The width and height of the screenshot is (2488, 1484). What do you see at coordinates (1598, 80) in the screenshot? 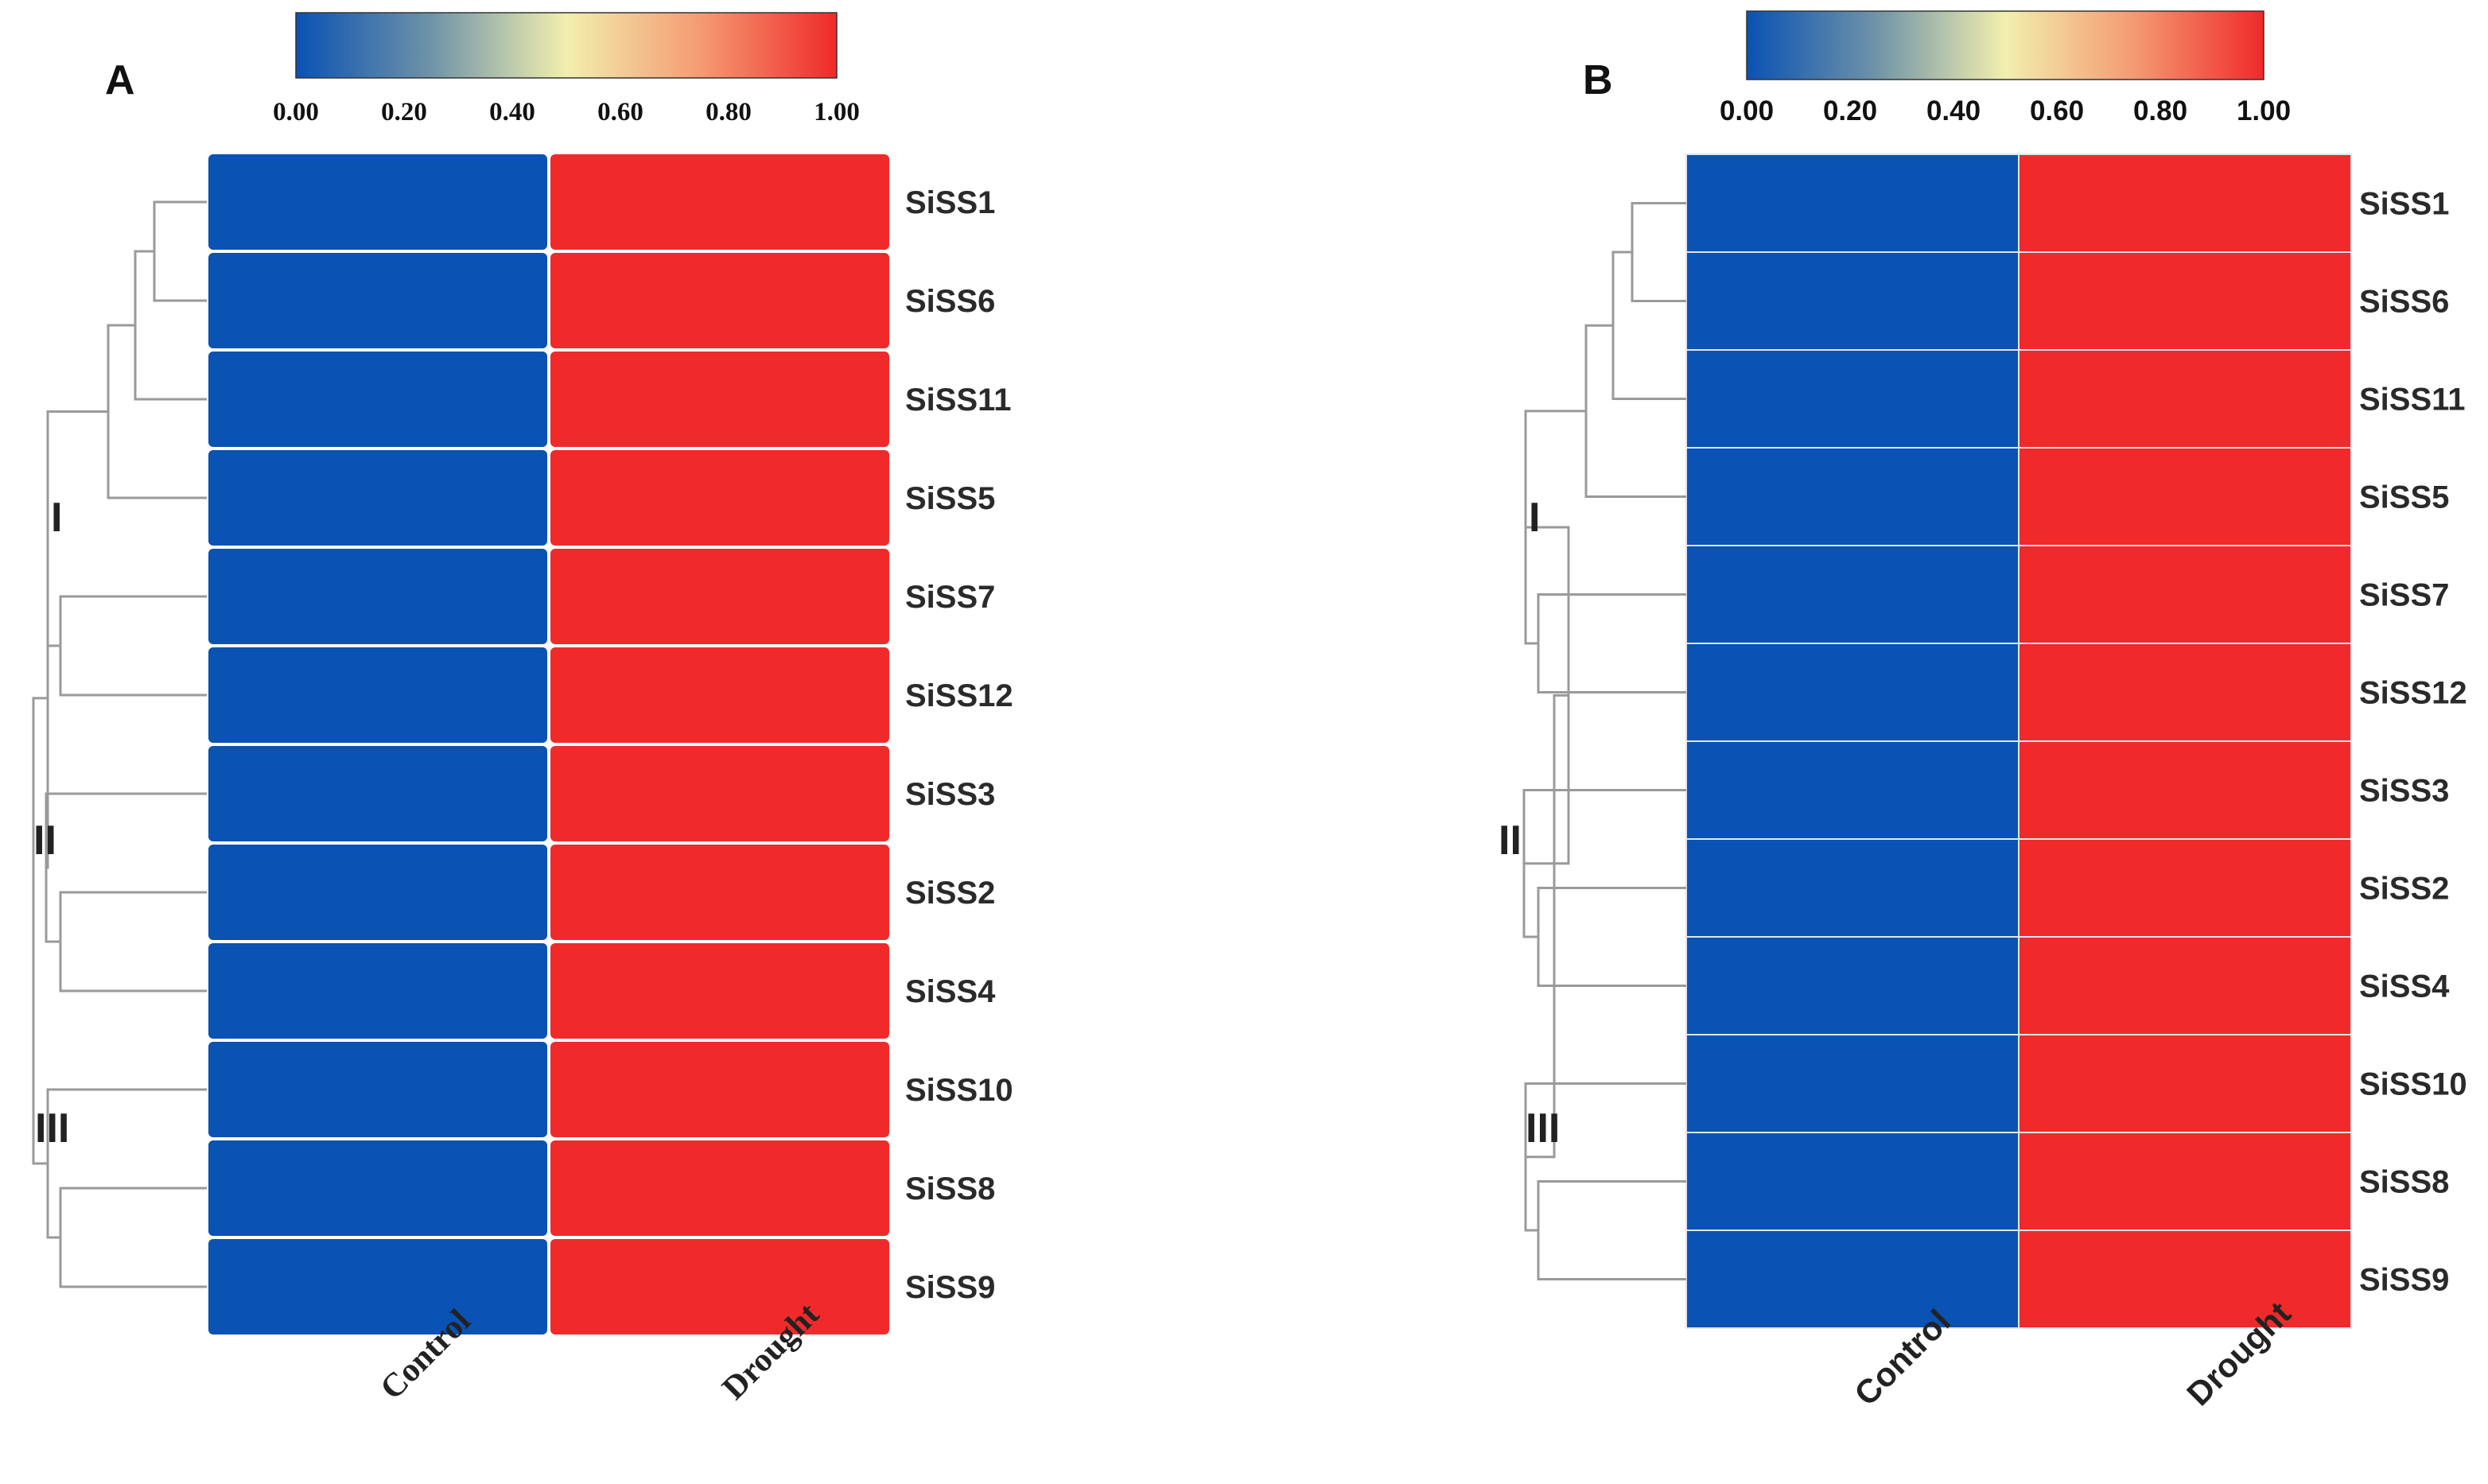
I see `panel-letter: B` at bounding box center [1598, 80].